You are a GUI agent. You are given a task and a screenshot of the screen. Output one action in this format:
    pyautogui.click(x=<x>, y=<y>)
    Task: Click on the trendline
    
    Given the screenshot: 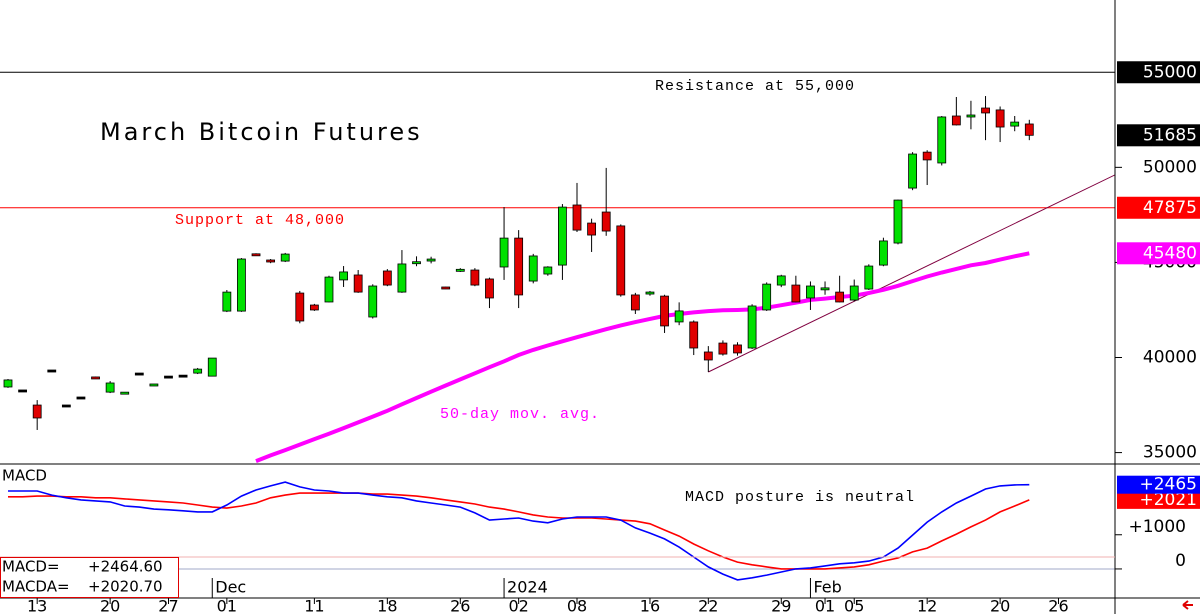 What is the action you would take?
    pyautogui.click(x=911, y=273)
    